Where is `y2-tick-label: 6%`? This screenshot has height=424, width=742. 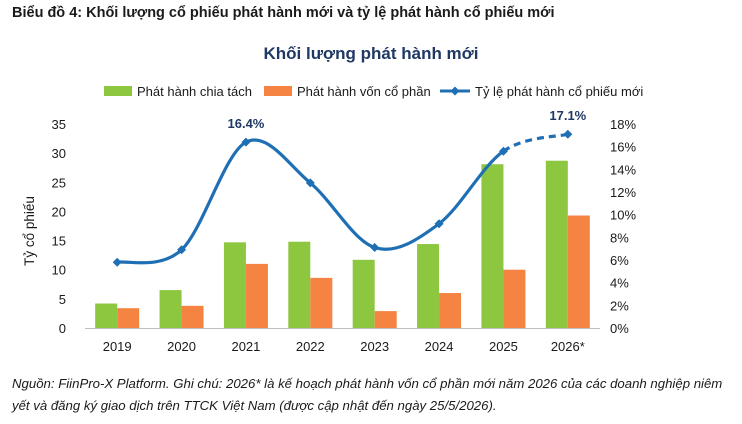
y2-tick-label: 6% is located at coordinates (619, 260).